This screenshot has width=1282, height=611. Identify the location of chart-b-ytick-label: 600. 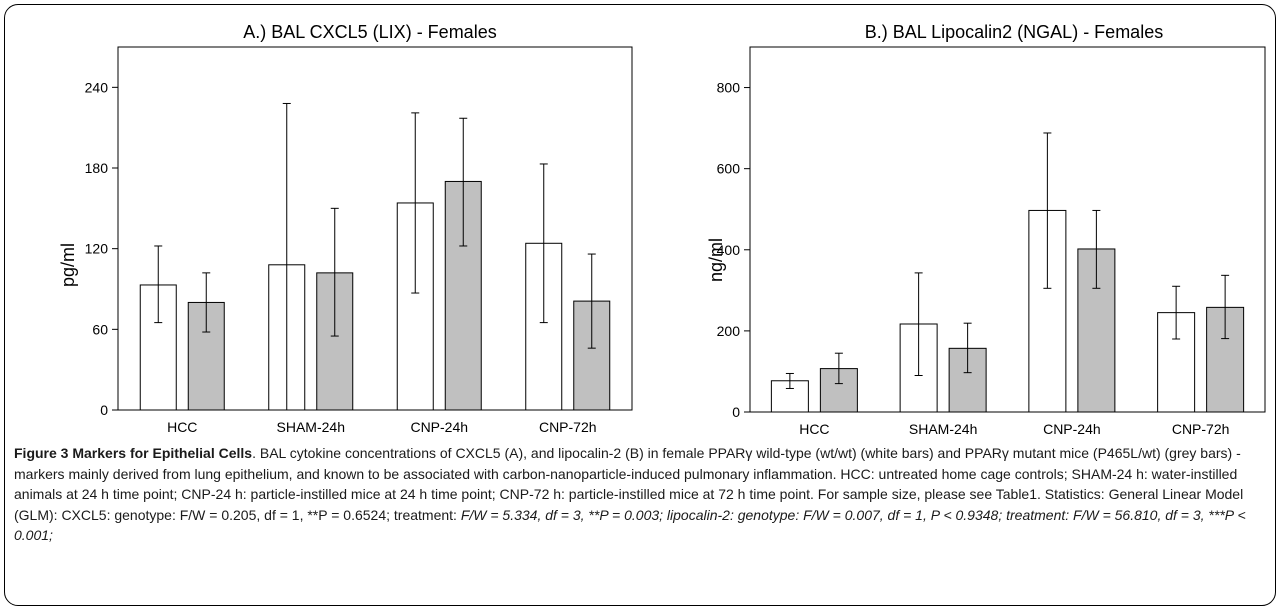
(729, 169).